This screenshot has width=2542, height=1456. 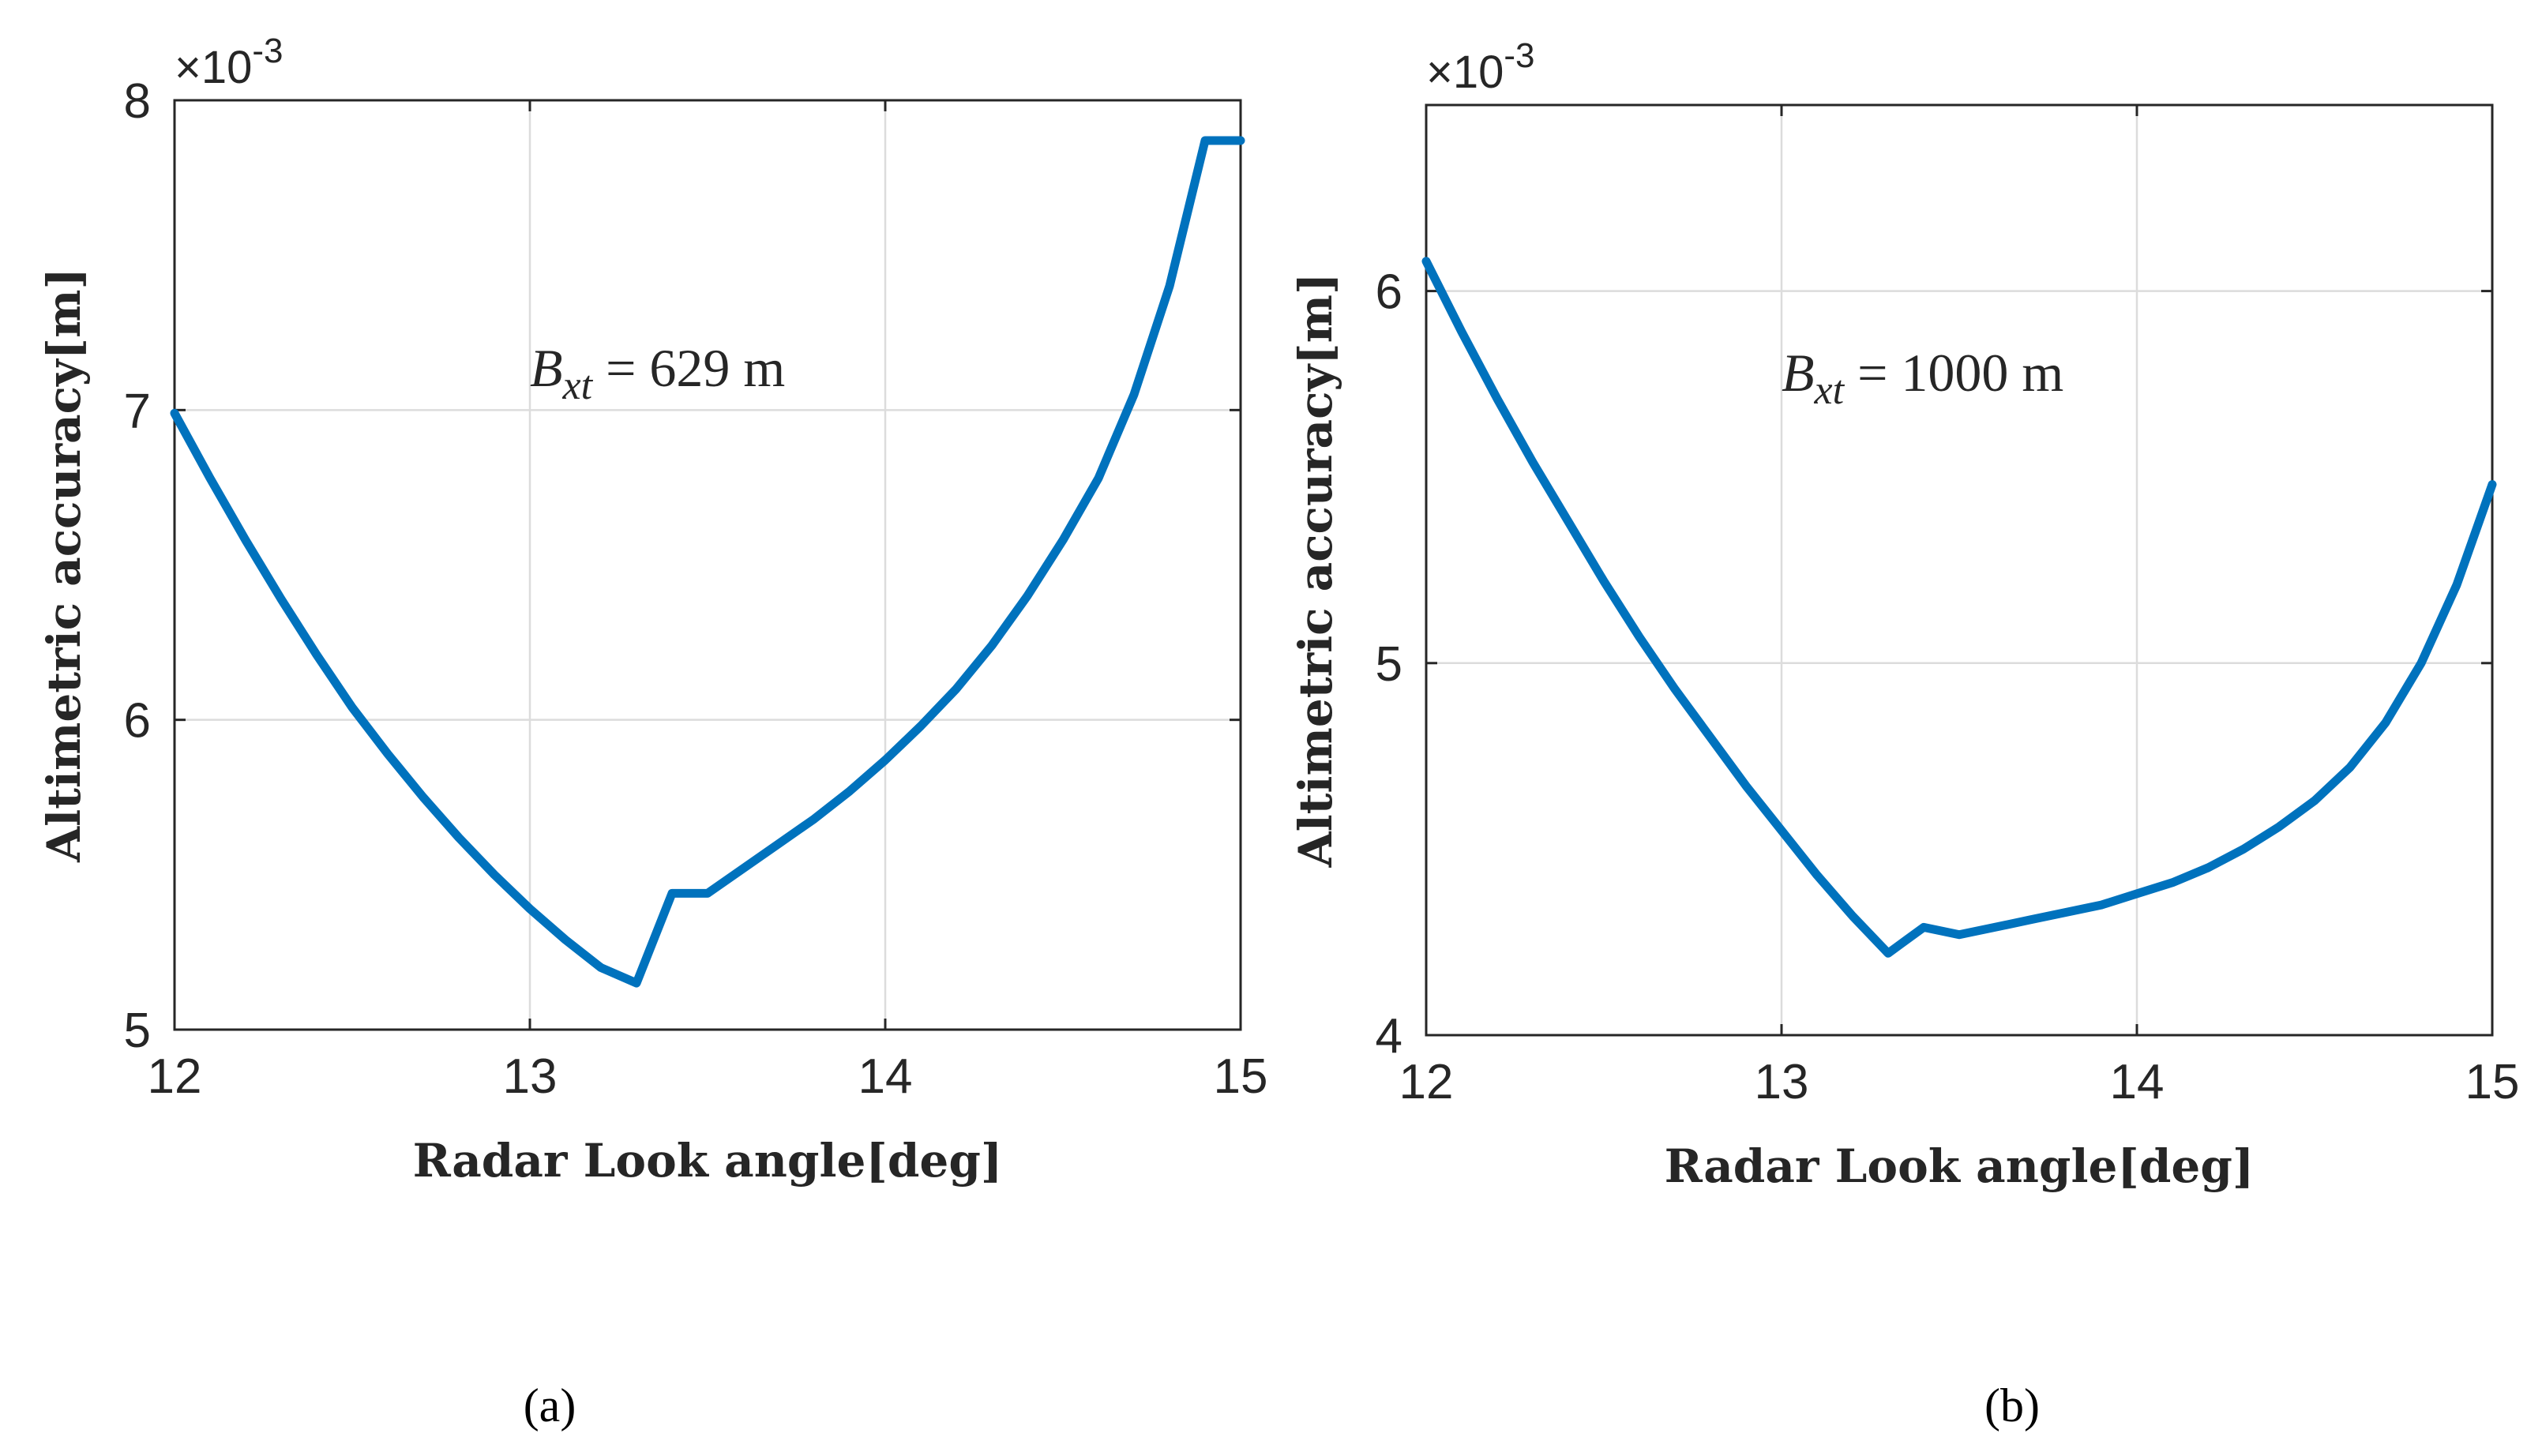 What do you see at coordinates (550, 1405) in the screenshot?
I see `panel-label: (a)` at bounding box center [550, 1405].